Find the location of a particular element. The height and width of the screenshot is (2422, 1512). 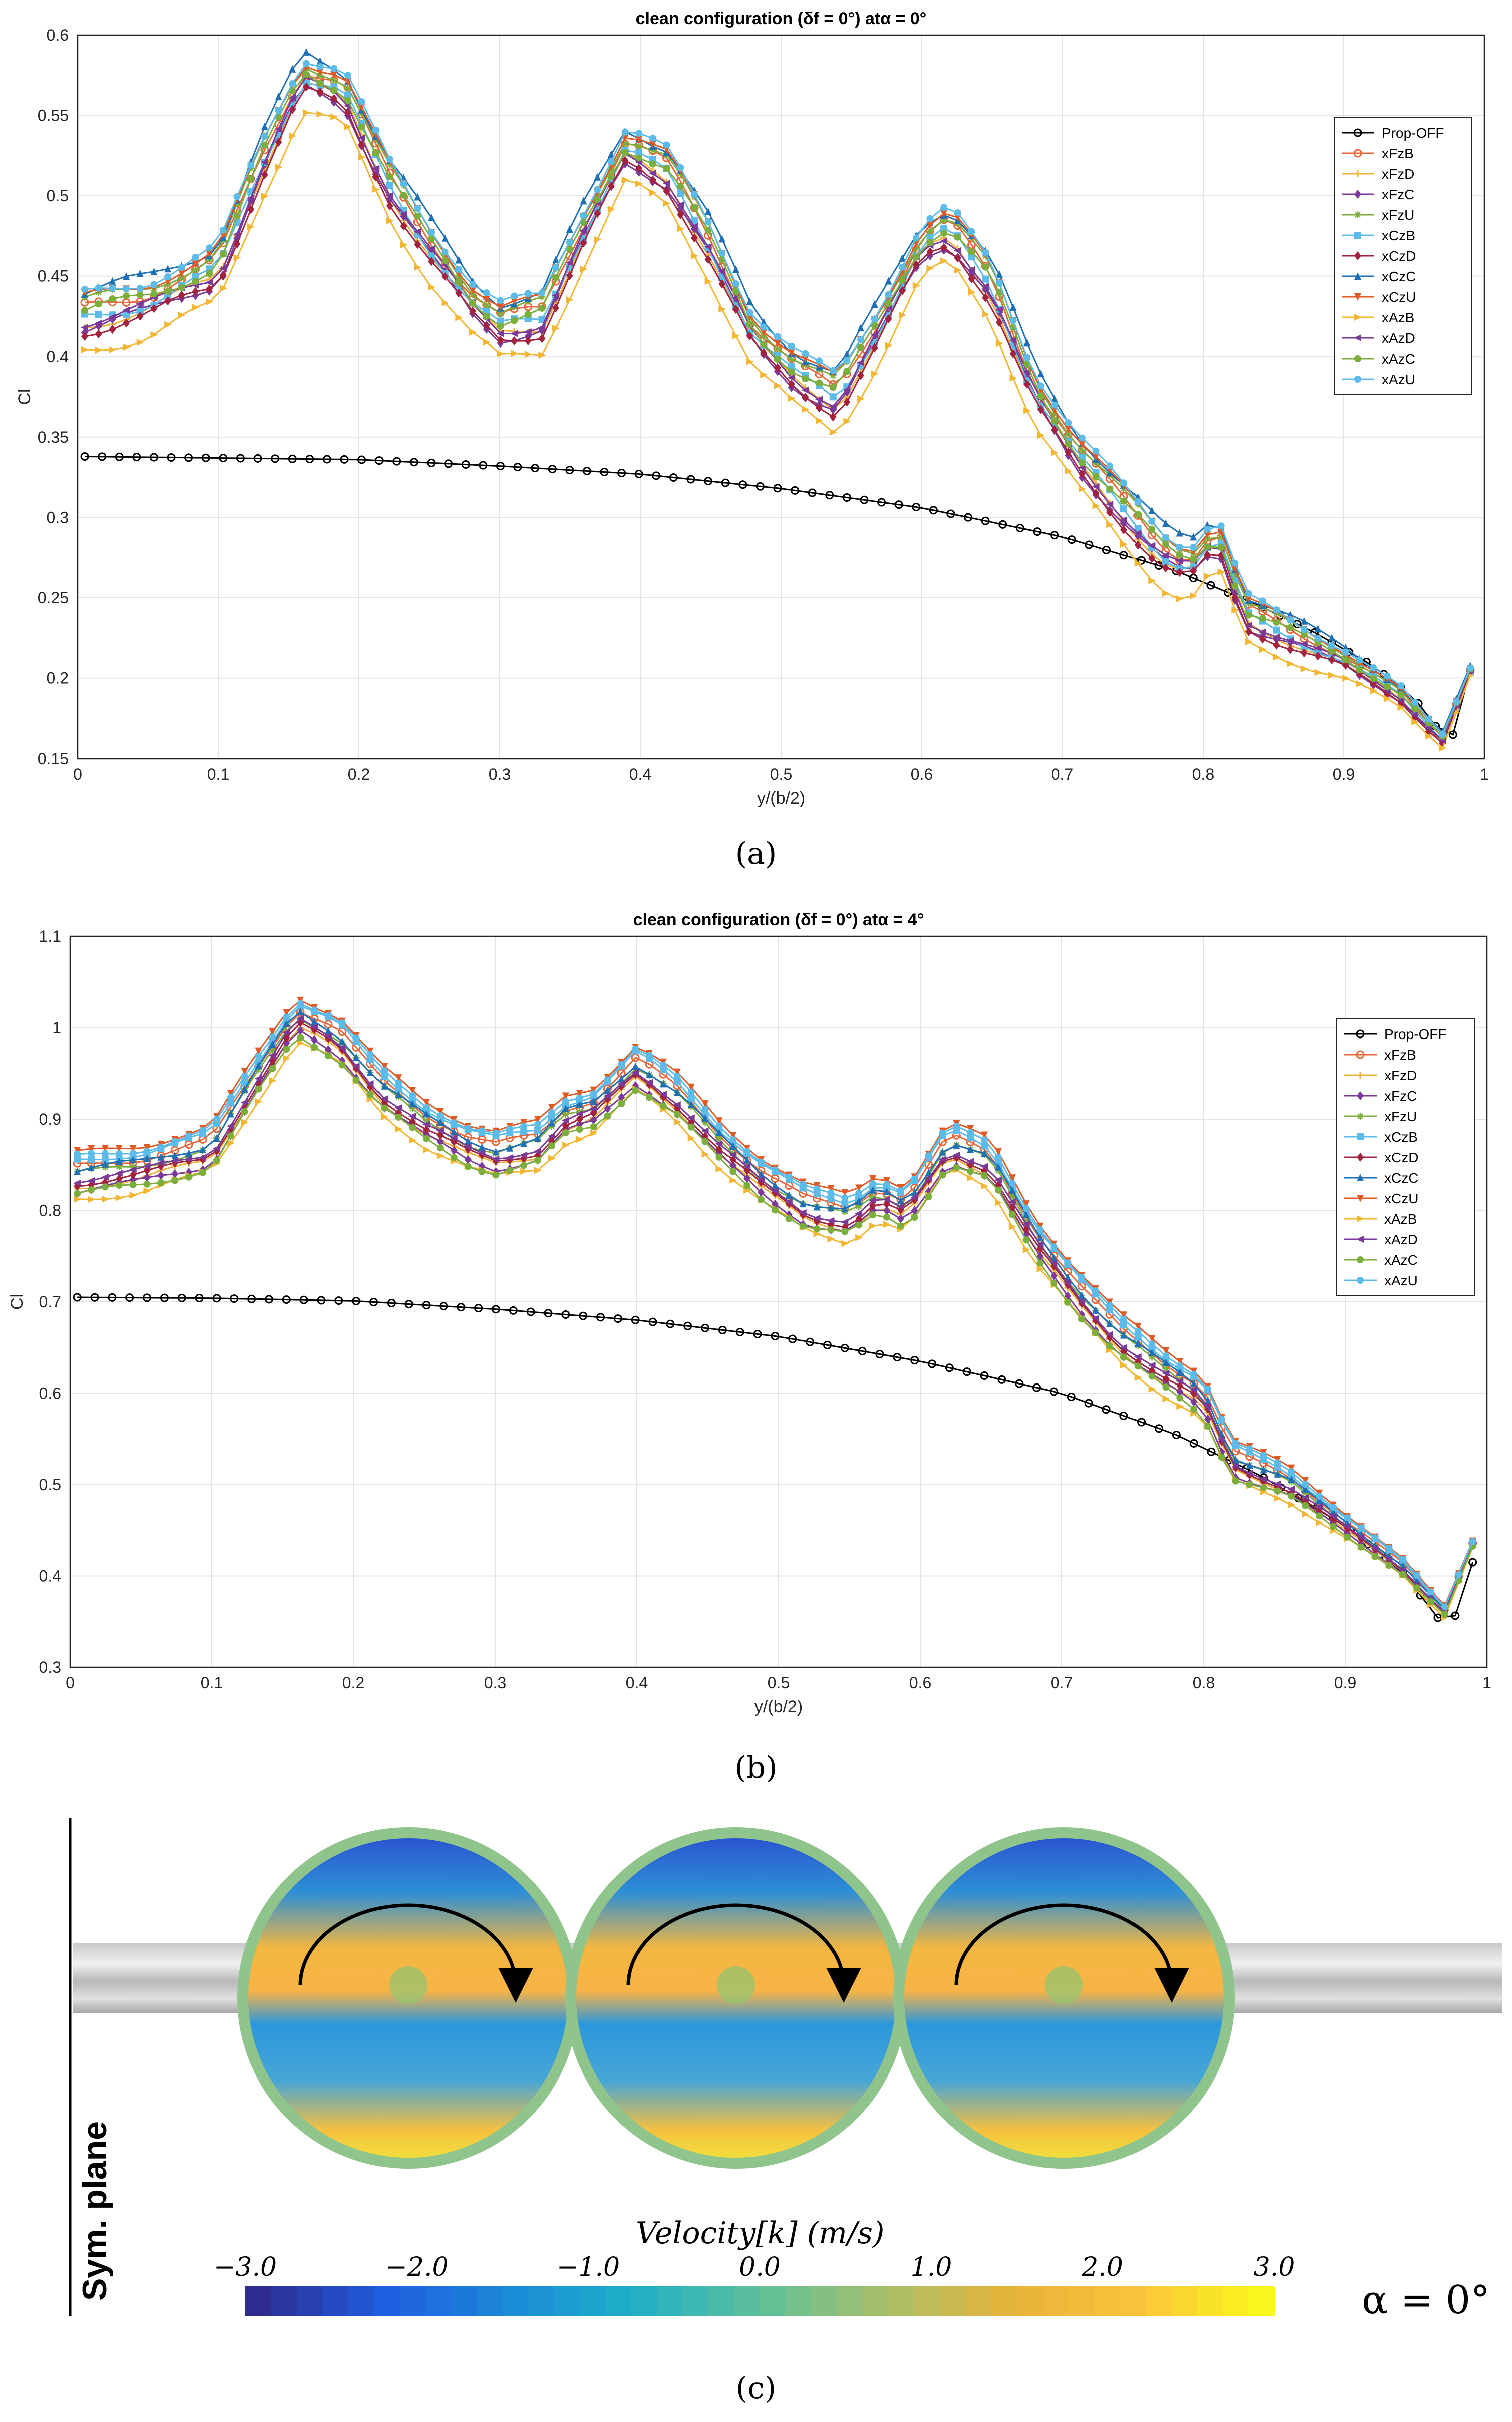

point-xCzB is located at coordinates (1276, 630).